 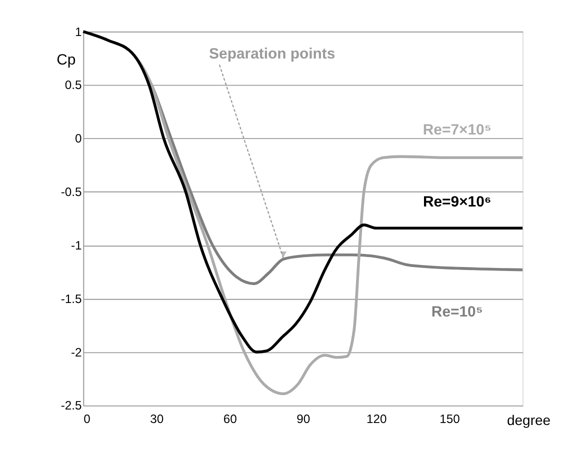 I want to click on y-axis-title: Cp, so click(x=66, y=59).